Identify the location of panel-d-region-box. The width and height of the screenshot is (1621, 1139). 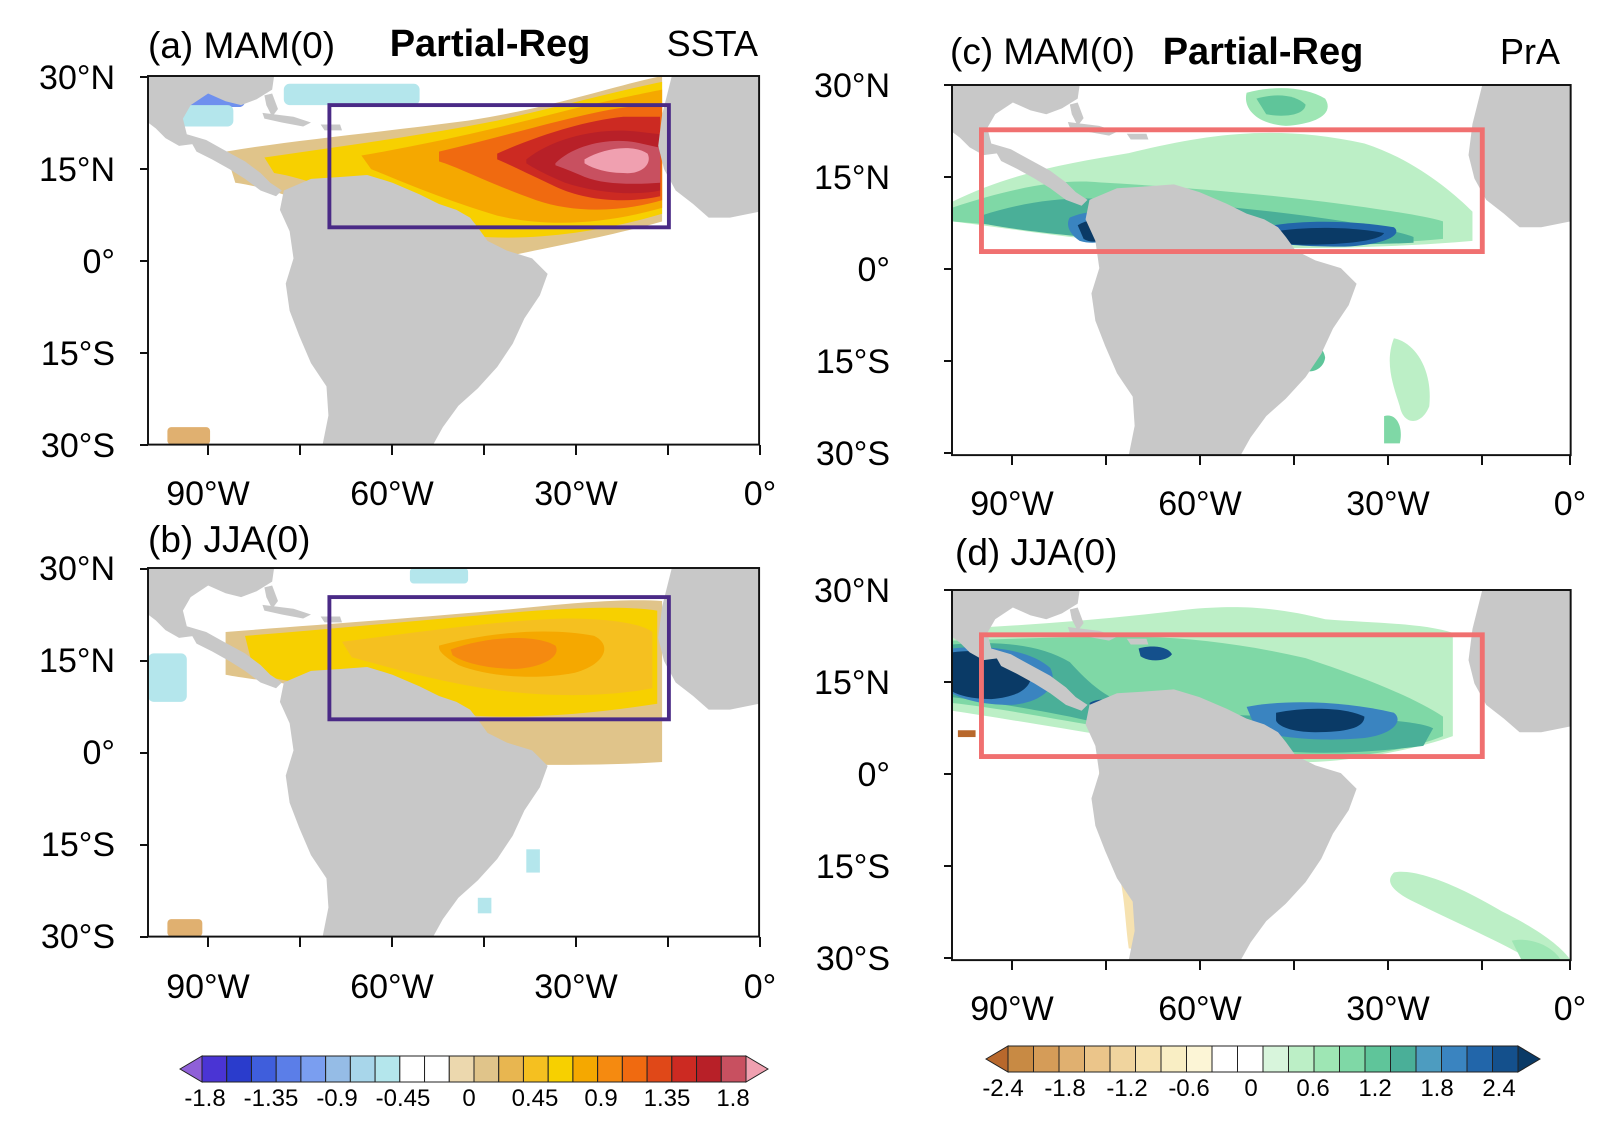
(1232, 695).